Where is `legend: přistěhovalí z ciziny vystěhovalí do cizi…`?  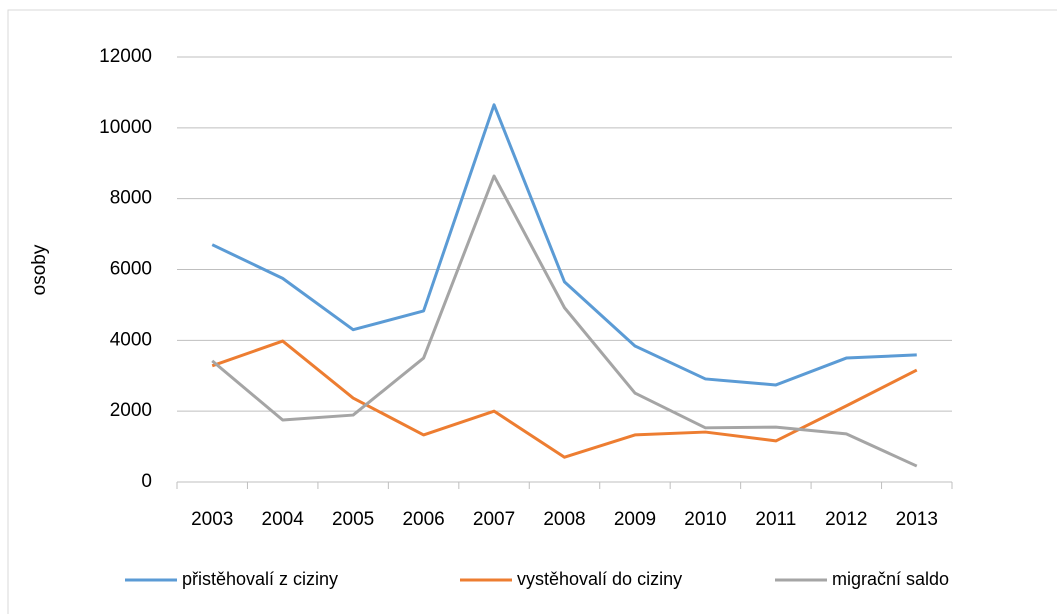
legend: přistěhovalí z ciziny vystěhovalí do cizi… is located at coordinates (537, 579).